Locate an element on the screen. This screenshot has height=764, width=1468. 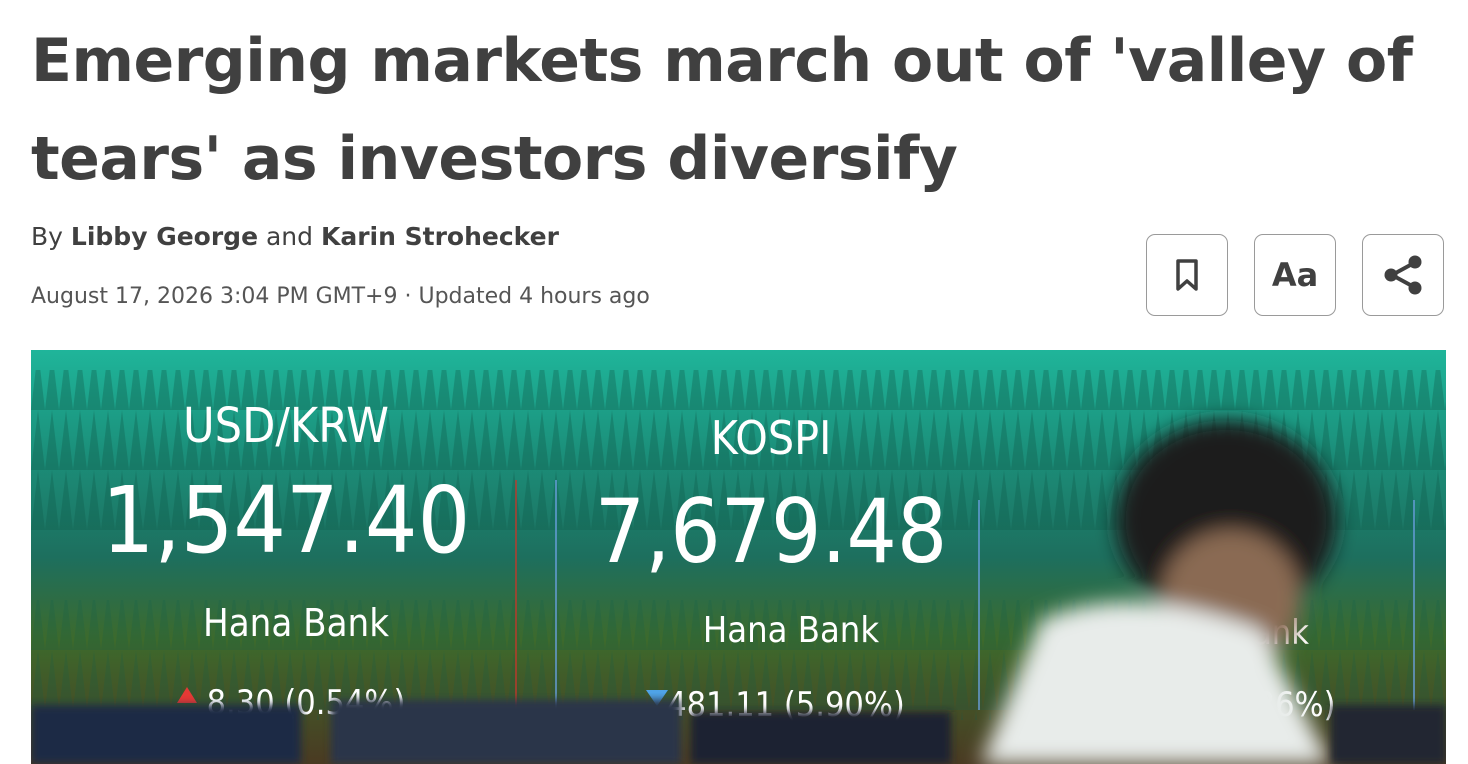
author: Karin Strohecker is located at coordinates (439, 236).